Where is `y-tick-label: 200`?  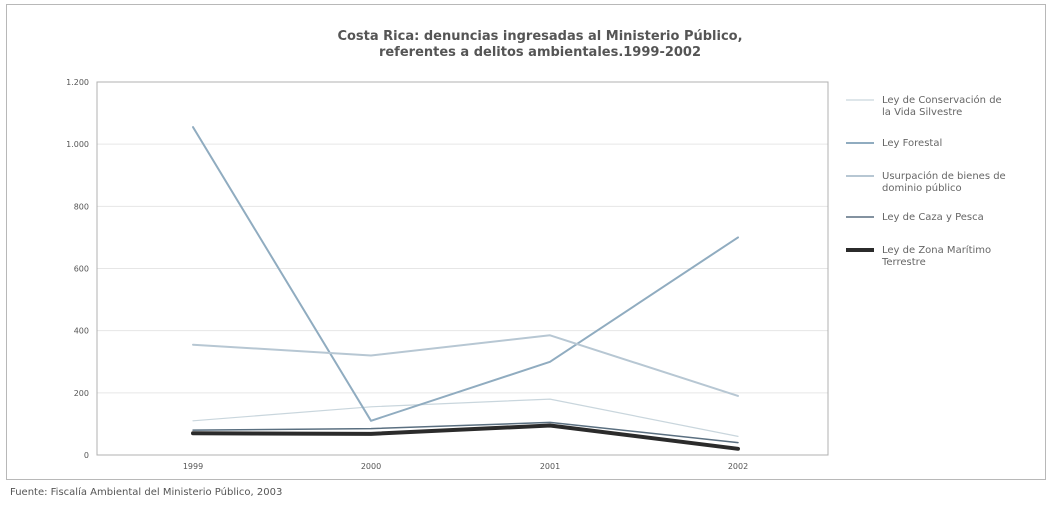
y-tick-label: 200 is located at coordinates (81, 393).